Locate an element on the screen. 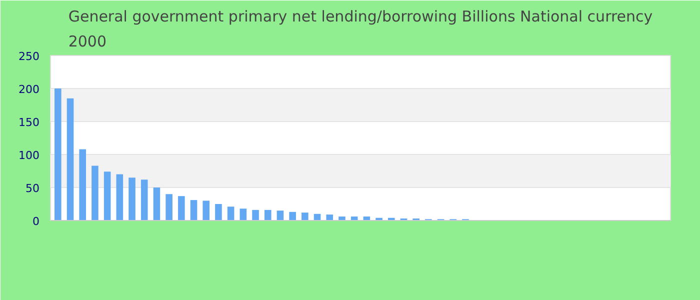 This screenshot has width=700, height=300. chart-title: General government primary net lending/borrowing Billions National currency 2000 is located at coordinates (360, 28).